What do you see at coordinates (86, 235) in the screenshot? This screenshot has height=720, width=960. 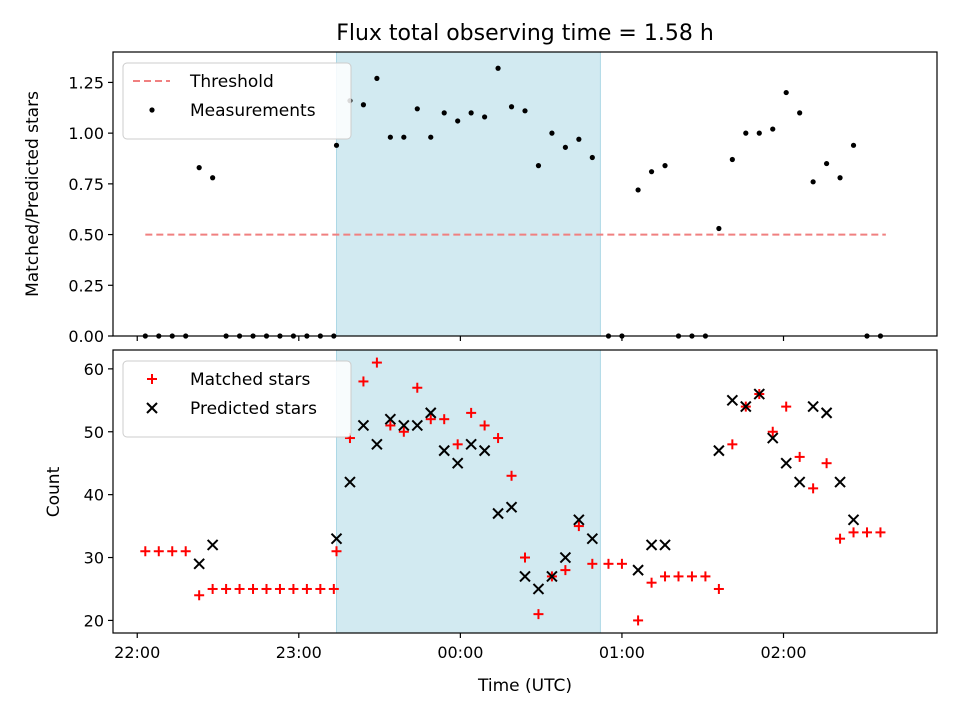 I see `y-tick-label: 0.50` at bounding box center [86, 235].